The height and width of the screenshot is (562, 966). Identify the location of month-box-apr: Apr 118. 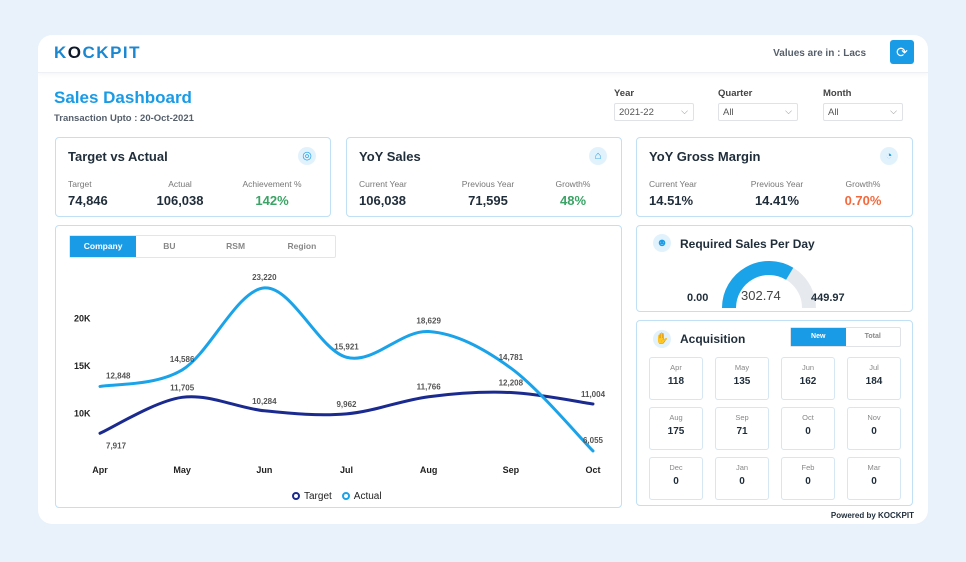
(676, 378).